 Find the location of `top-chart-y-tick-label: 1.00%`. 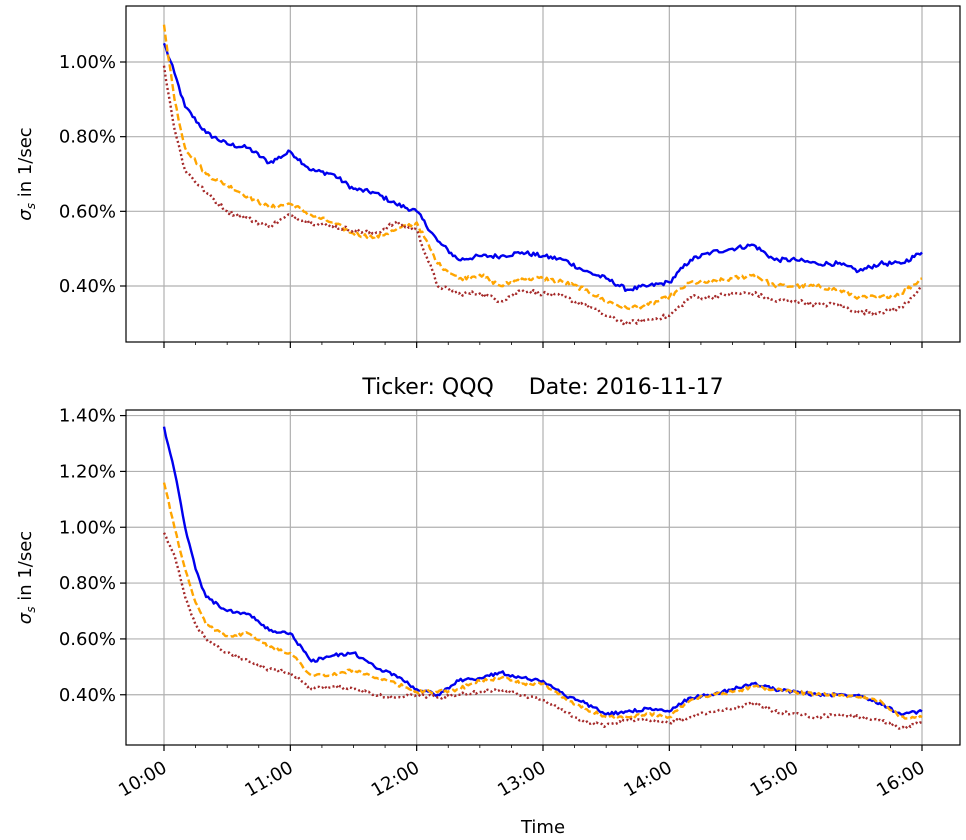

top-chart-y-tick-label: 1.00% is located at coordinates (87, 62).